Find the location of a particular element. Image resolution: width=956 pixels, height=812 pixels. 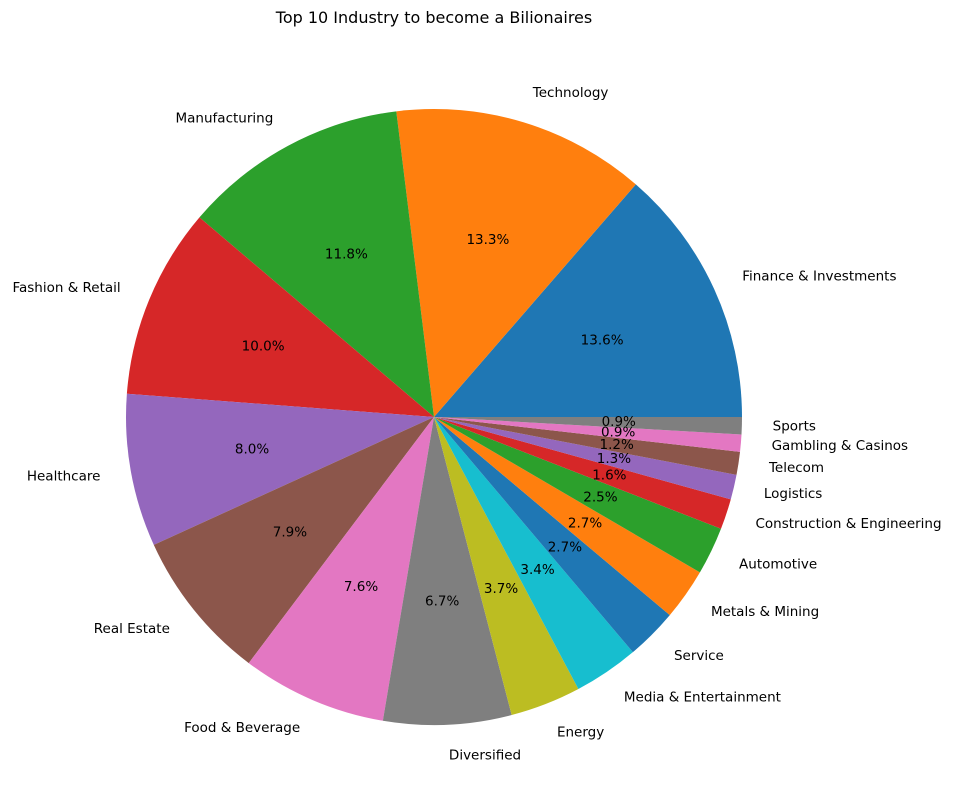

pct-label-service: 2.7% is located at coordinates (565, 547).